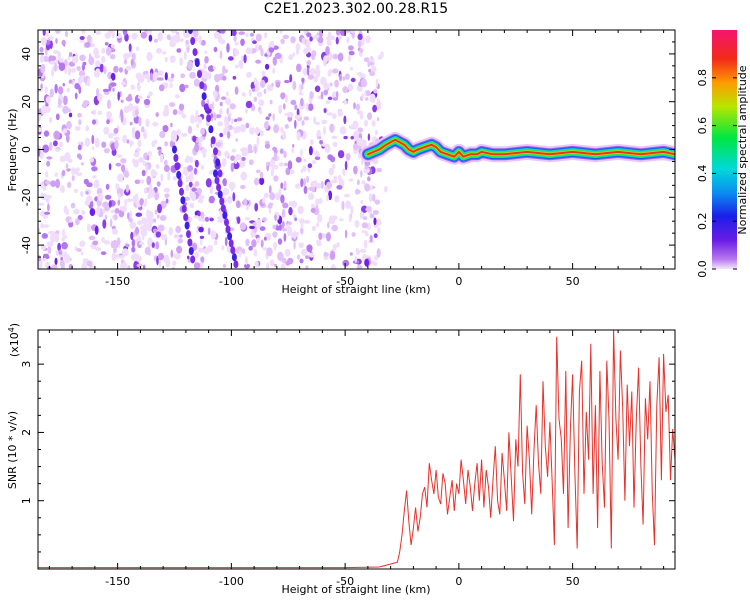  What do you see at coordinates (26, 500) in the screenshot?
I see `y-tick-label: 1` at bounding box center [26, 500].